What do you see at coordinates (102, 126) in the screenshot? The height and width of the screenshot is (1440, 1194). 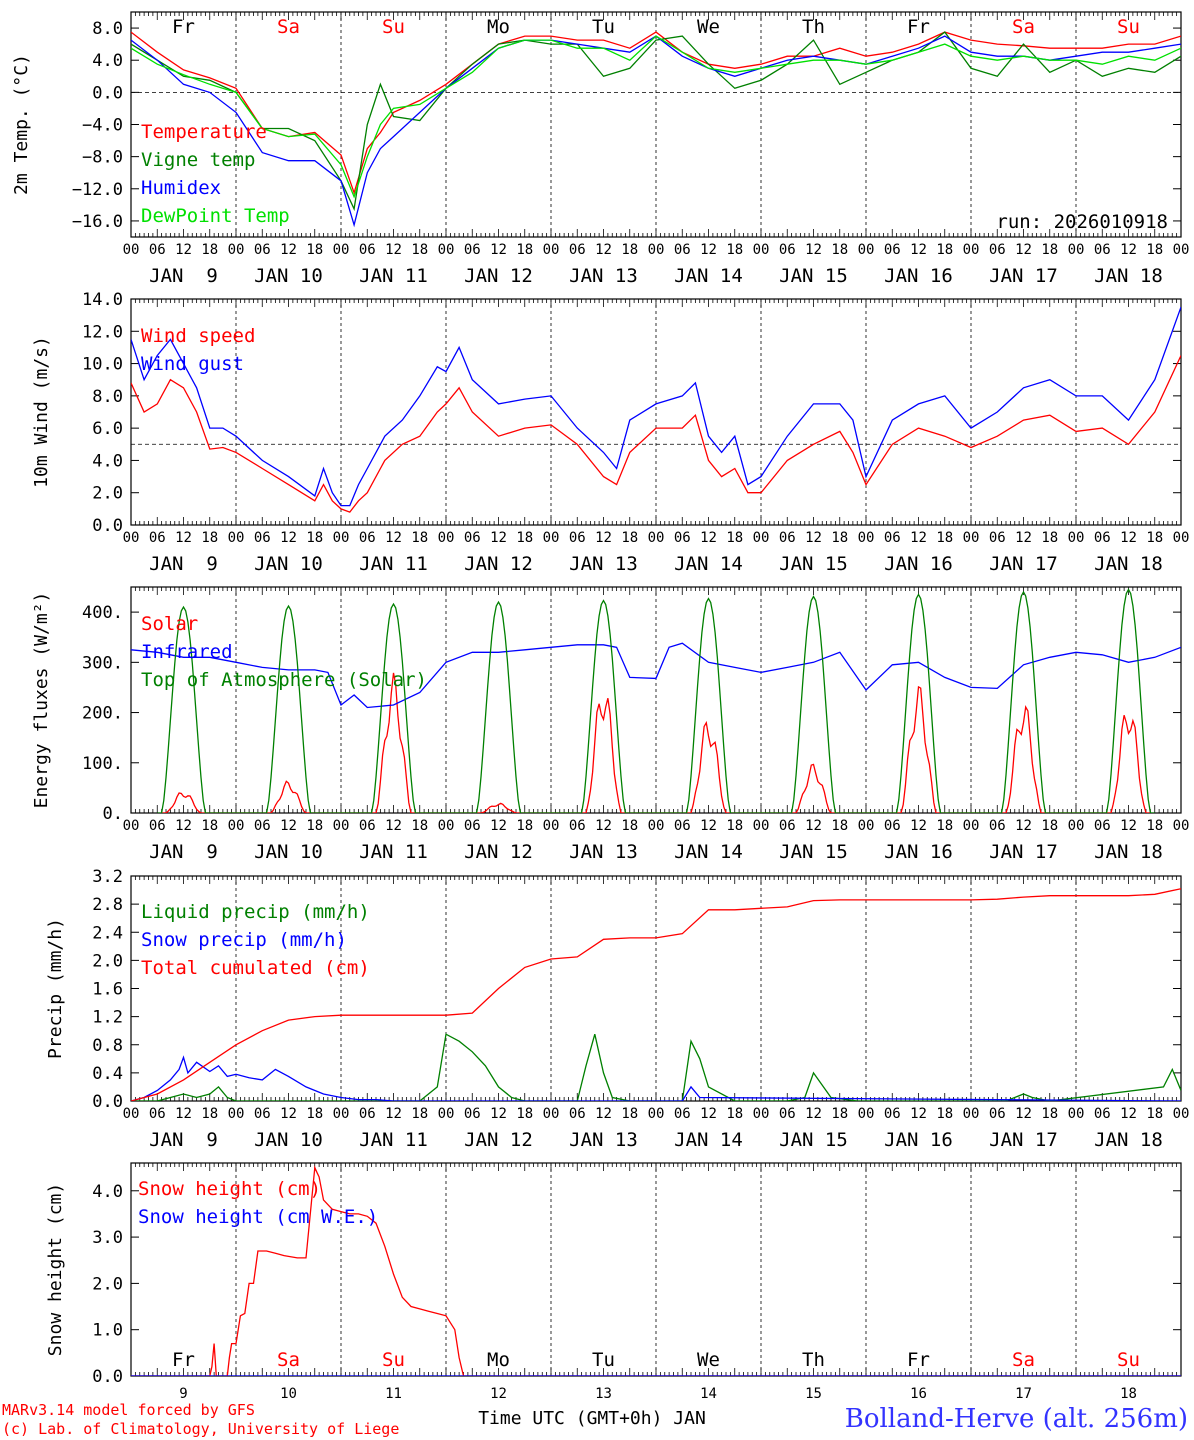 I see `y-tick-label: −4.0` at bounding box center [102, 126].